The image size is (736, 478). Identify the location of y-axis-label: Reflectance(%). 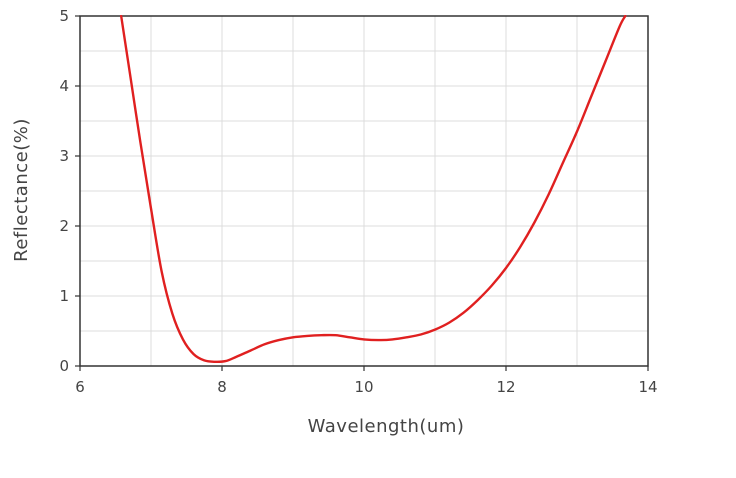
(21, 190).